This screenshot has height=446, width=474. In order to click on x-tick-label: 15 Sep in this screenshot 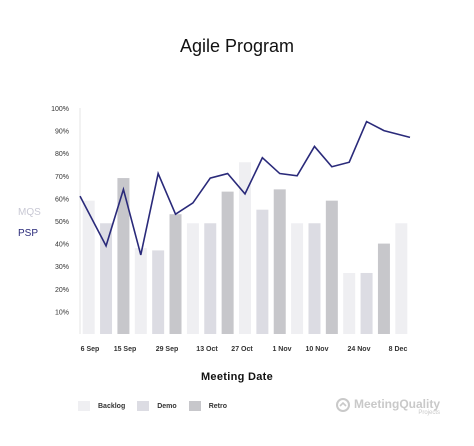, I will do `click(125, 349)`.